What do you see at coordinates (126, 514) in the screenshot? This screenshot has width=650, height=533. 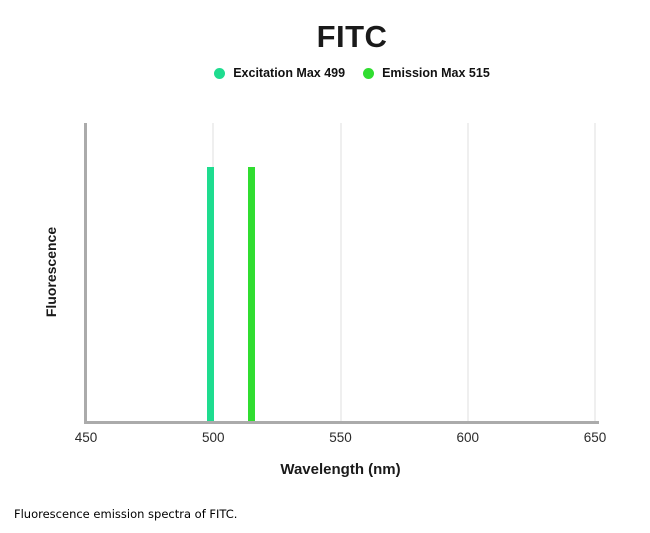 I see `figure-caption: Fluorescence emission spectra of FITC.` at bounding box center [126, 514].